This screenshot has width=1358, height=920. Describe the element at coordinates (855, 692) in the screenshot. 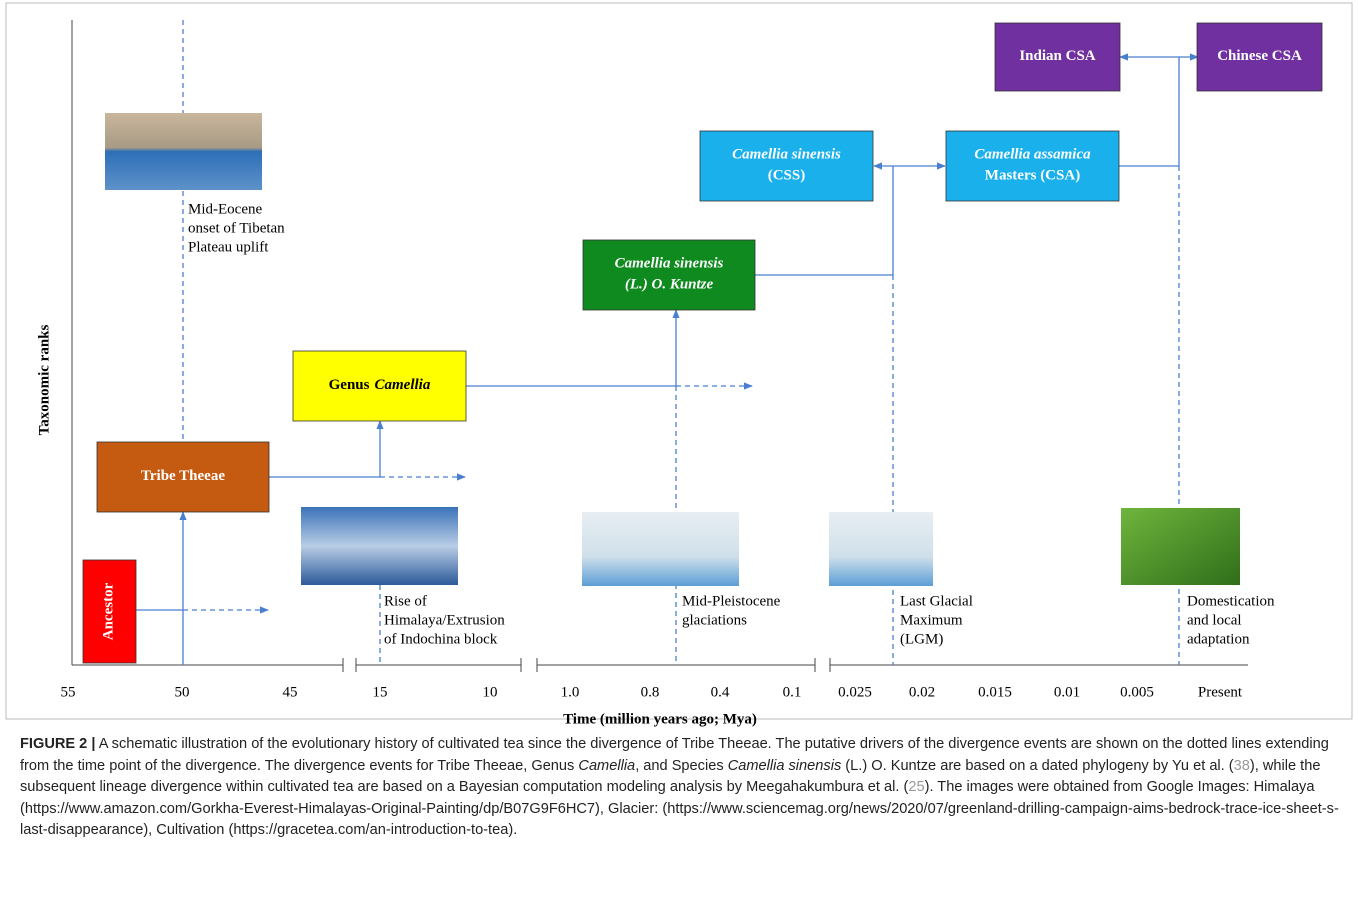

I see `x-tick-label: 0.025` at that location.